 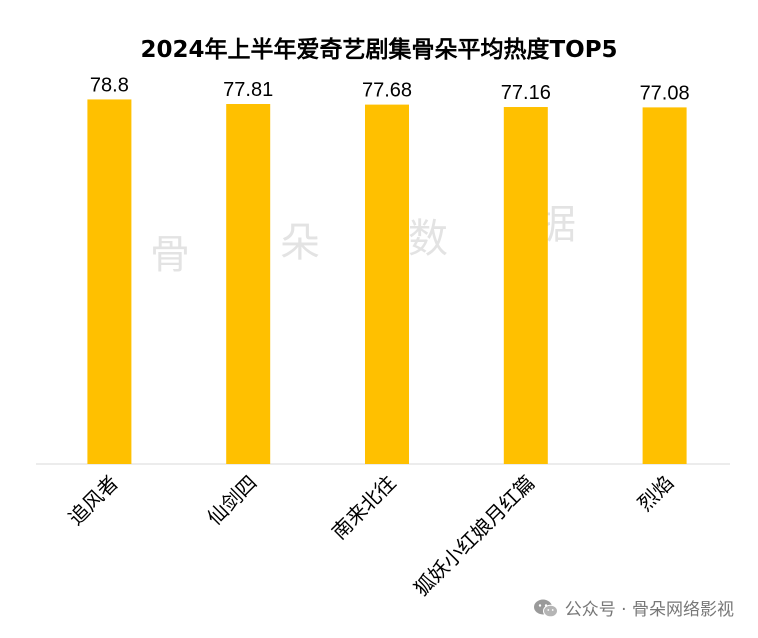 I want to click on chart-title: 2024年上半年爱奇艺剧集骨朵平均热度TOP5, so click(x=379, y=50).